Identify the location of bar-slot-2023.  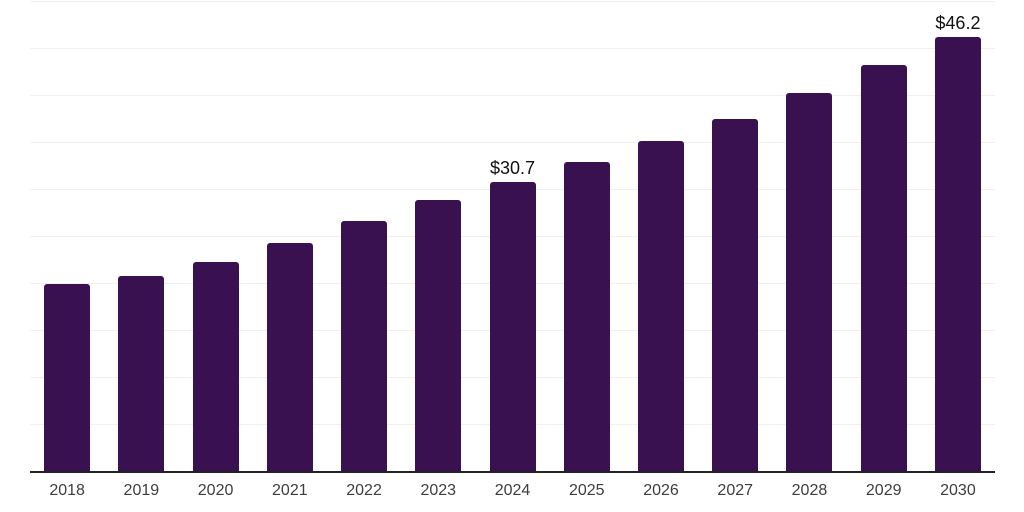
(438, 236).